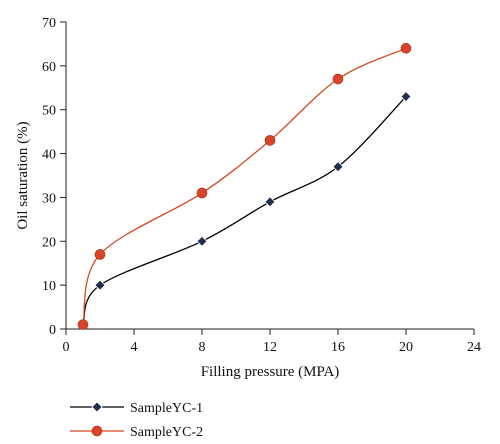  Describe the element at coordinates (97, 407) in the screenshot. I see `legend-marker-diamond` at that location.